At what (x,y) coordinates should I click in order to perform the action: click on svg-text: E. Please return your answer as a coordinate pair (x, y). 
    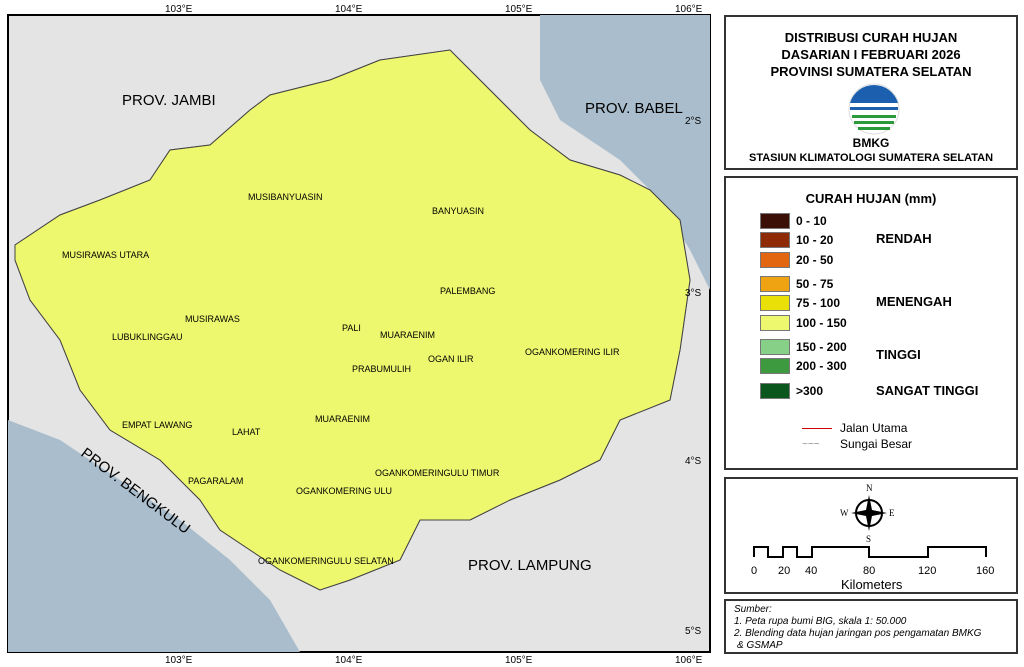
    Looking at the image, I should click on (892, 513).